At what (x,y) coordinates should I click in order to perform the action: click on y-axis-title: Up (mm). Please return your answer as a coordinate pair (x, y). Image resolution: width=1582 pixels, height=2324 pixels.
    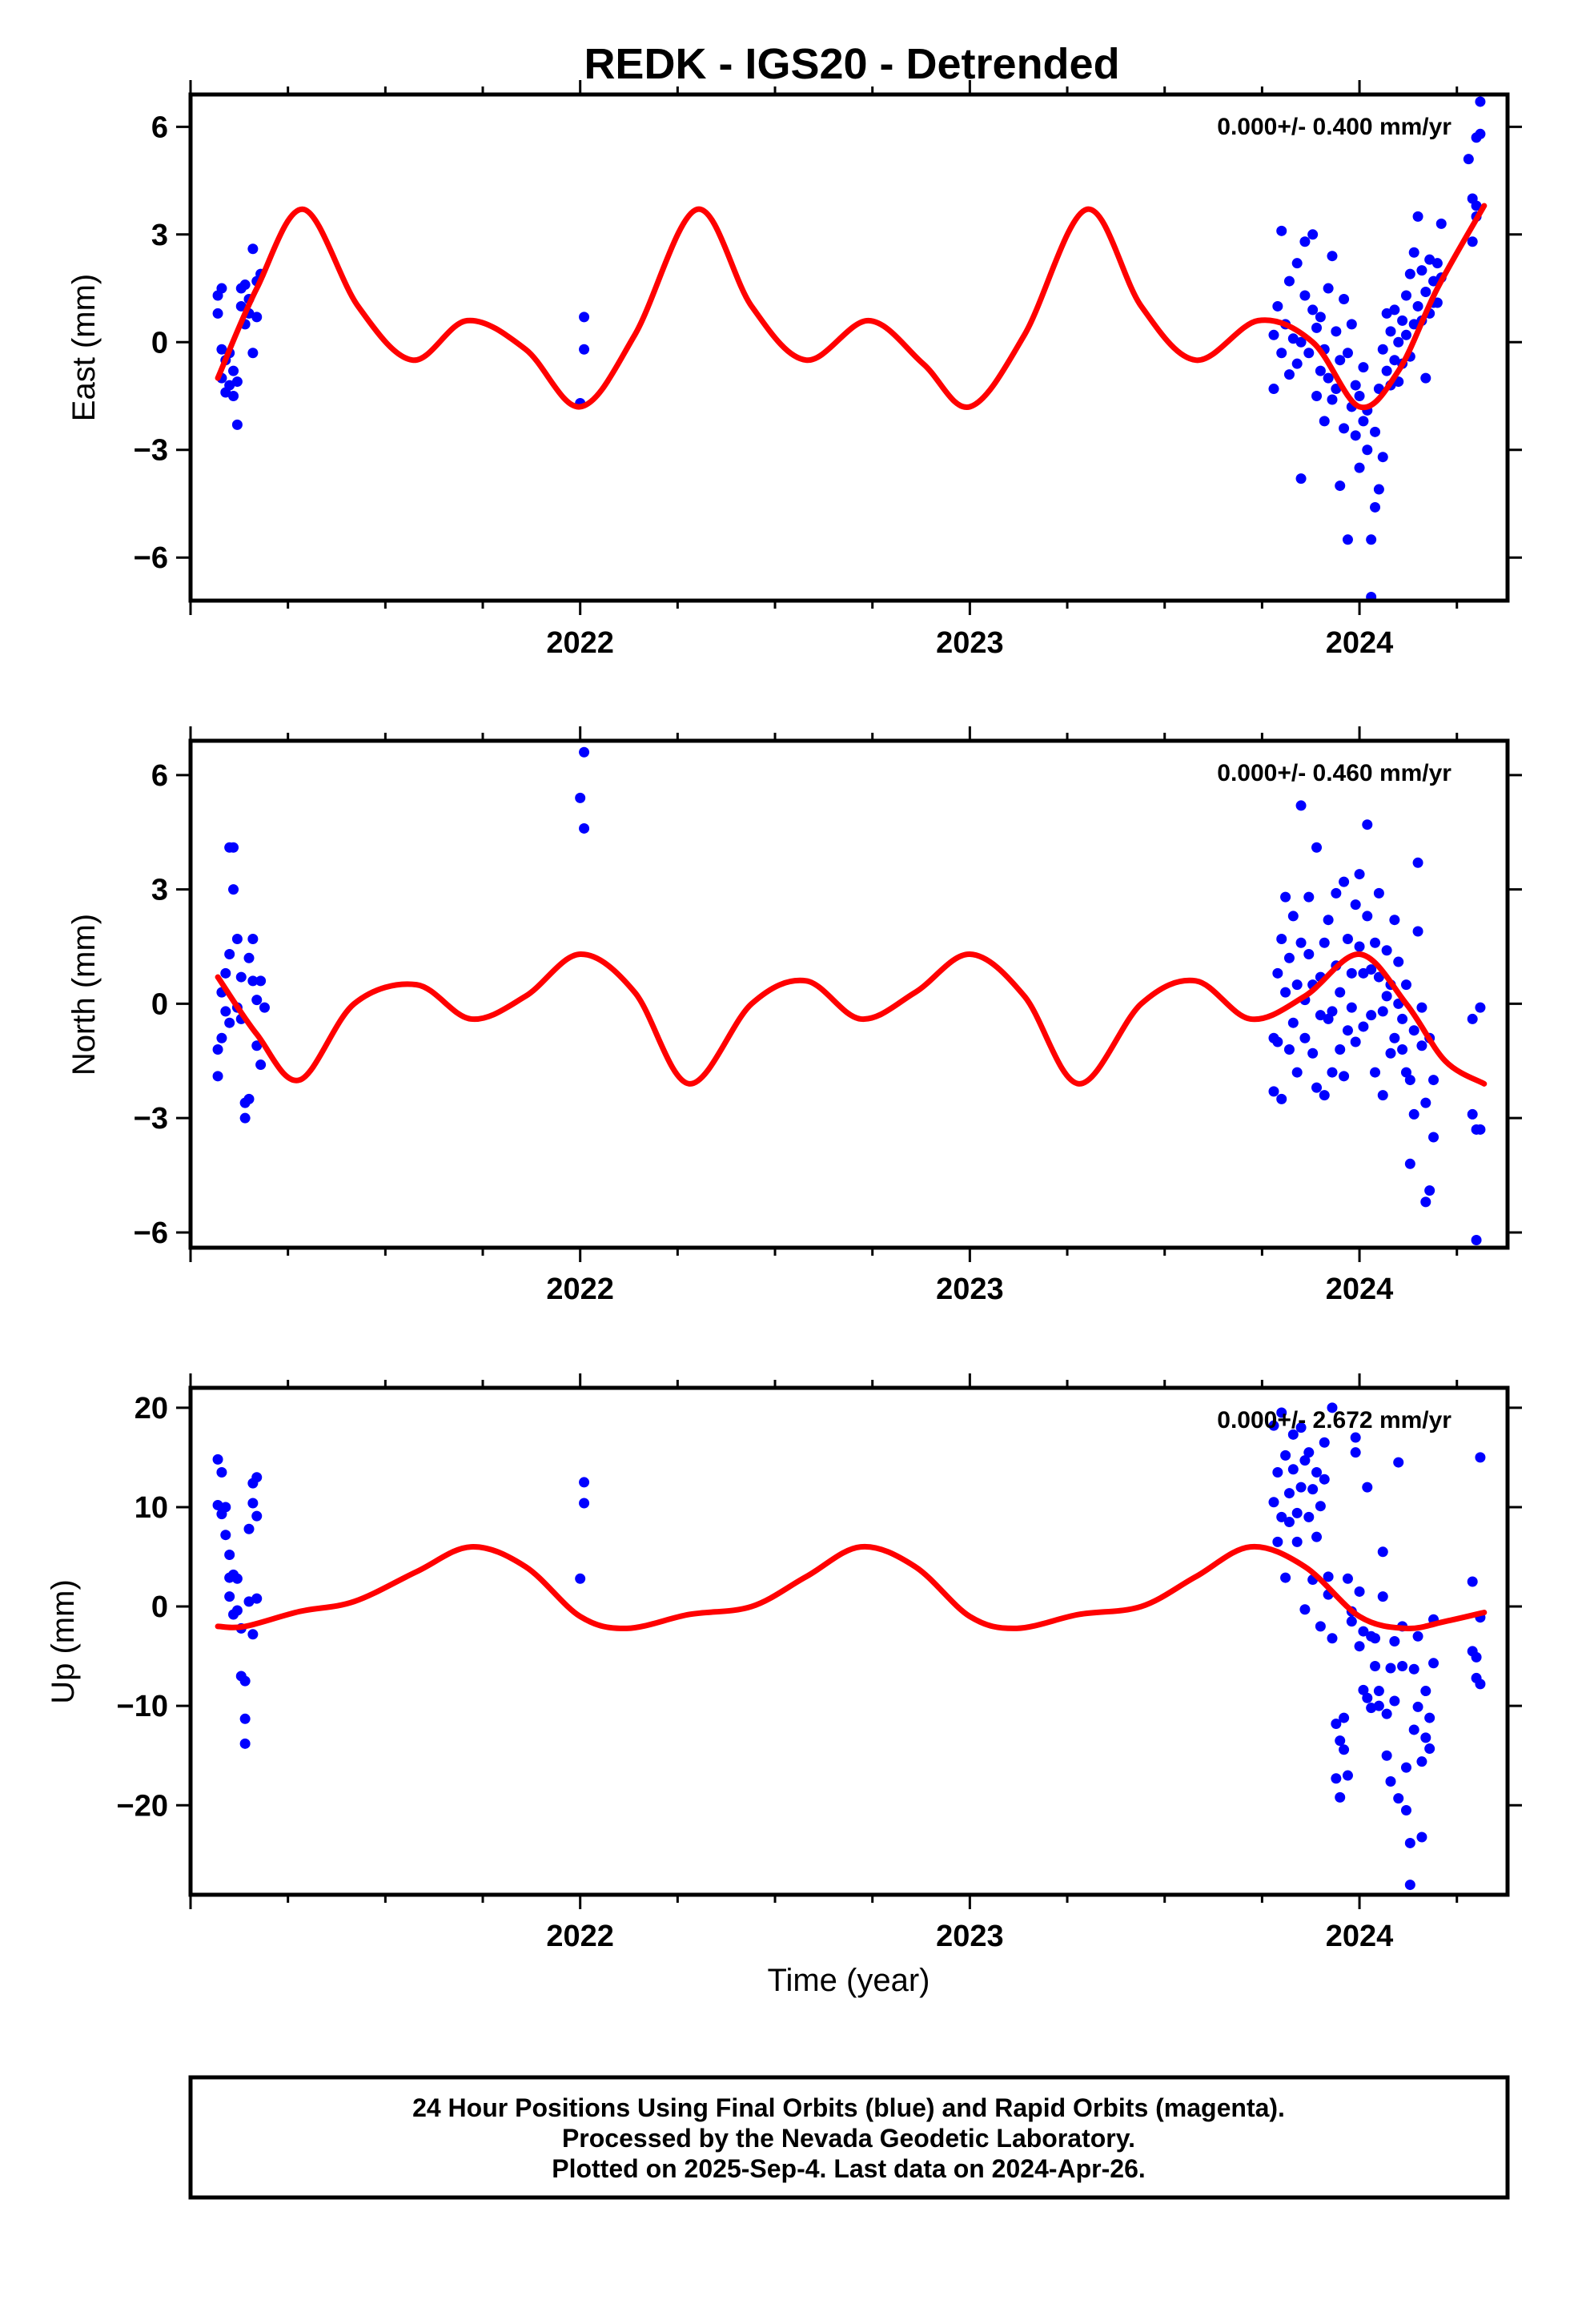
    Looking at the image, I should click on (64, 1642).